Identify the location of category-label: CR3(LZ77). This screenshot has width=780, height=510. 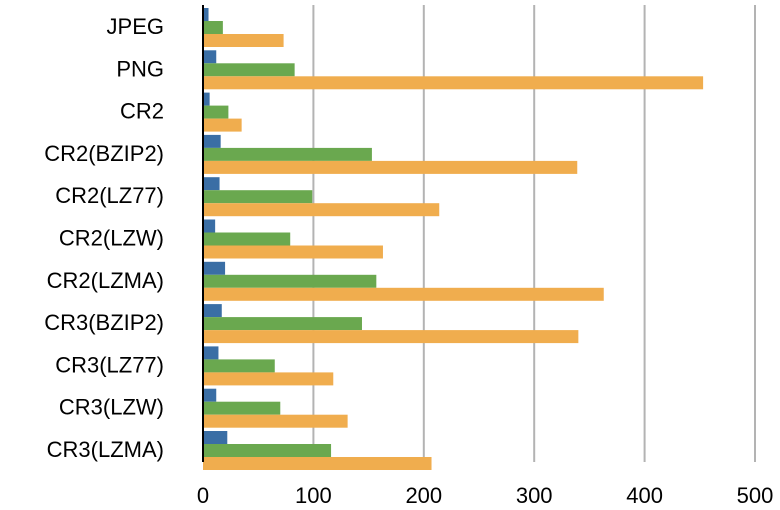
(109, 364).